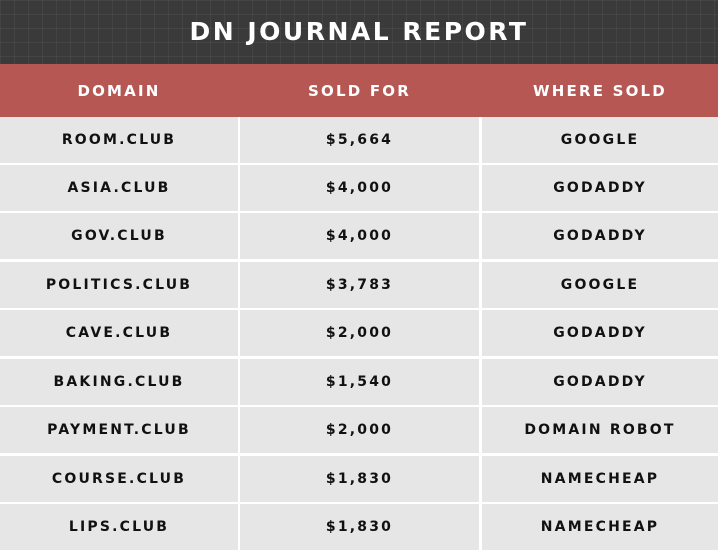 The height and width of the screenshot is (550, 718). Describe the element at coordinates (119, 430) in the screenshot. I see `domain-cell: PAYMENT.CLUB` at that location.